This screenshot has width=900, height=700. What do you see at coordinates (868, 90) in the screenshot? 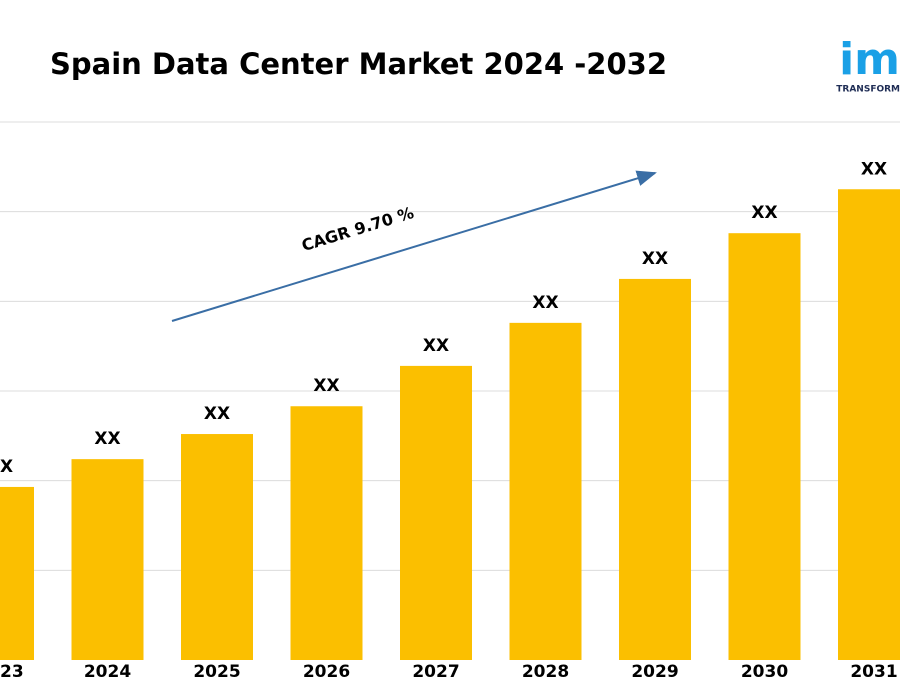
I see `logo-tagline: TRANSFORM` at bounding box center [868, 90].